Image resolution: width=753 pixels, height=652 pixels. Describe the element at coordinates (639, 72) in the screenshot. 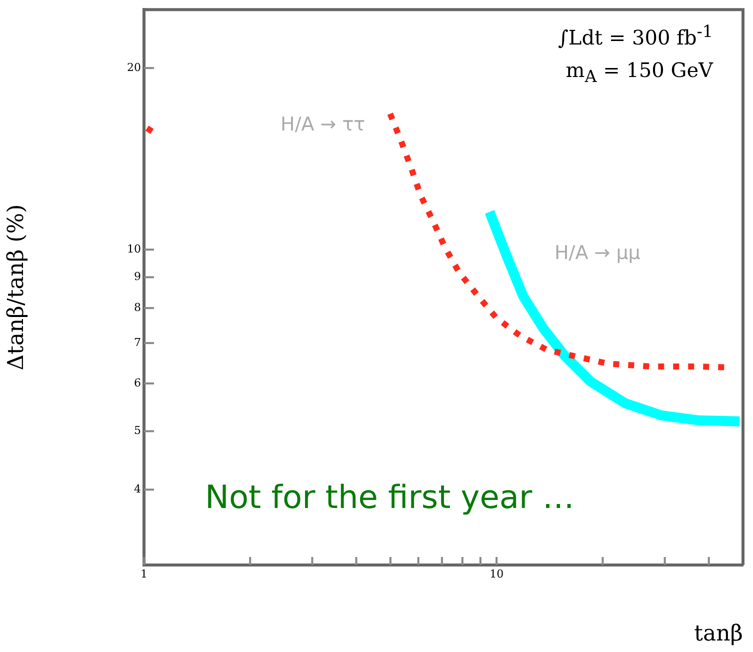

I see `annotation: m$_{A}$ = 150 GeV` at that location.